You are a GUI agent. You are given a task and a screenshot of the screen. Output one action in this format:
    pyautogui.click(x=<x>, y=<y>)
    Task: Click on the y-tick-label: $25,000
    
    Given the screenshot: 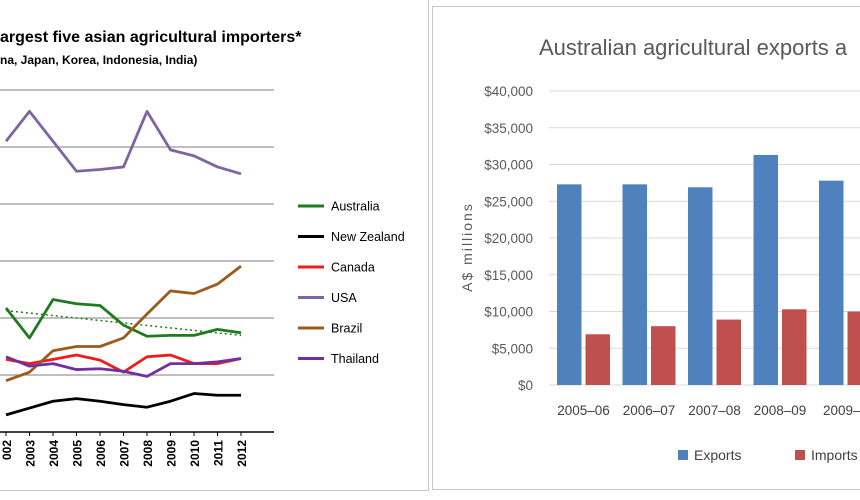 What is the action you would take?
    pyautogui.click(x=508, y=201)
    